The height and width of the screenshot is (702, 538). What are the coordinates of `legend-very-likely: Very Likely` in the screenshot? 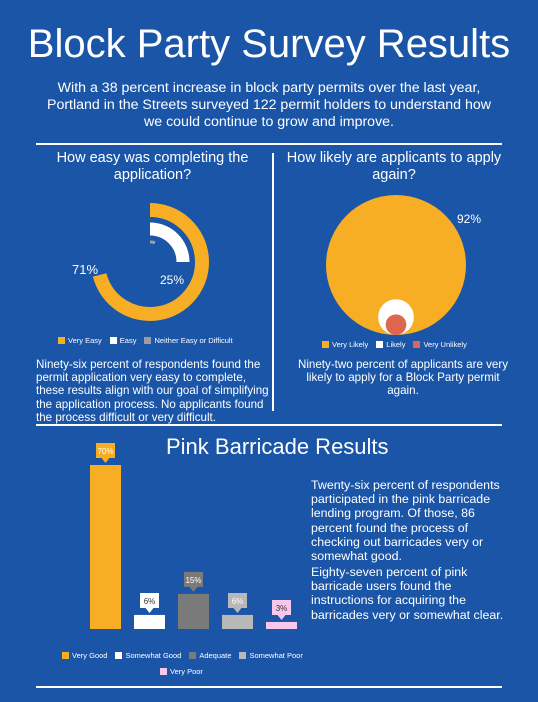 It's located at (345, 344).